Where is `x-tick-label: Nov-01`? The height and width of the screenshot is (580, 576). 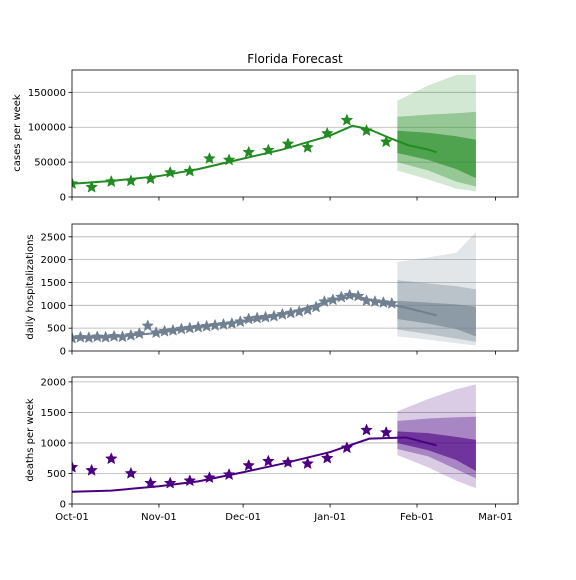 x-tick-label: Nov-01 is located at coordinates (159, 517).